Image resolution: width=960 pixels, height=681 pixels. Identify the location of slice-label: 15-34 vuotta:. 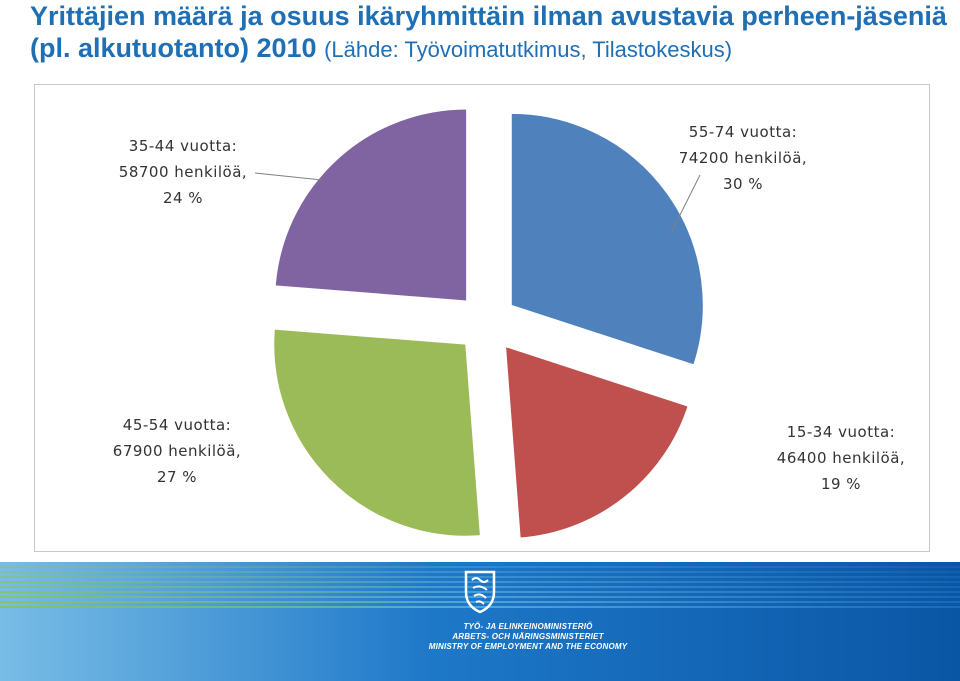
(841, 432).